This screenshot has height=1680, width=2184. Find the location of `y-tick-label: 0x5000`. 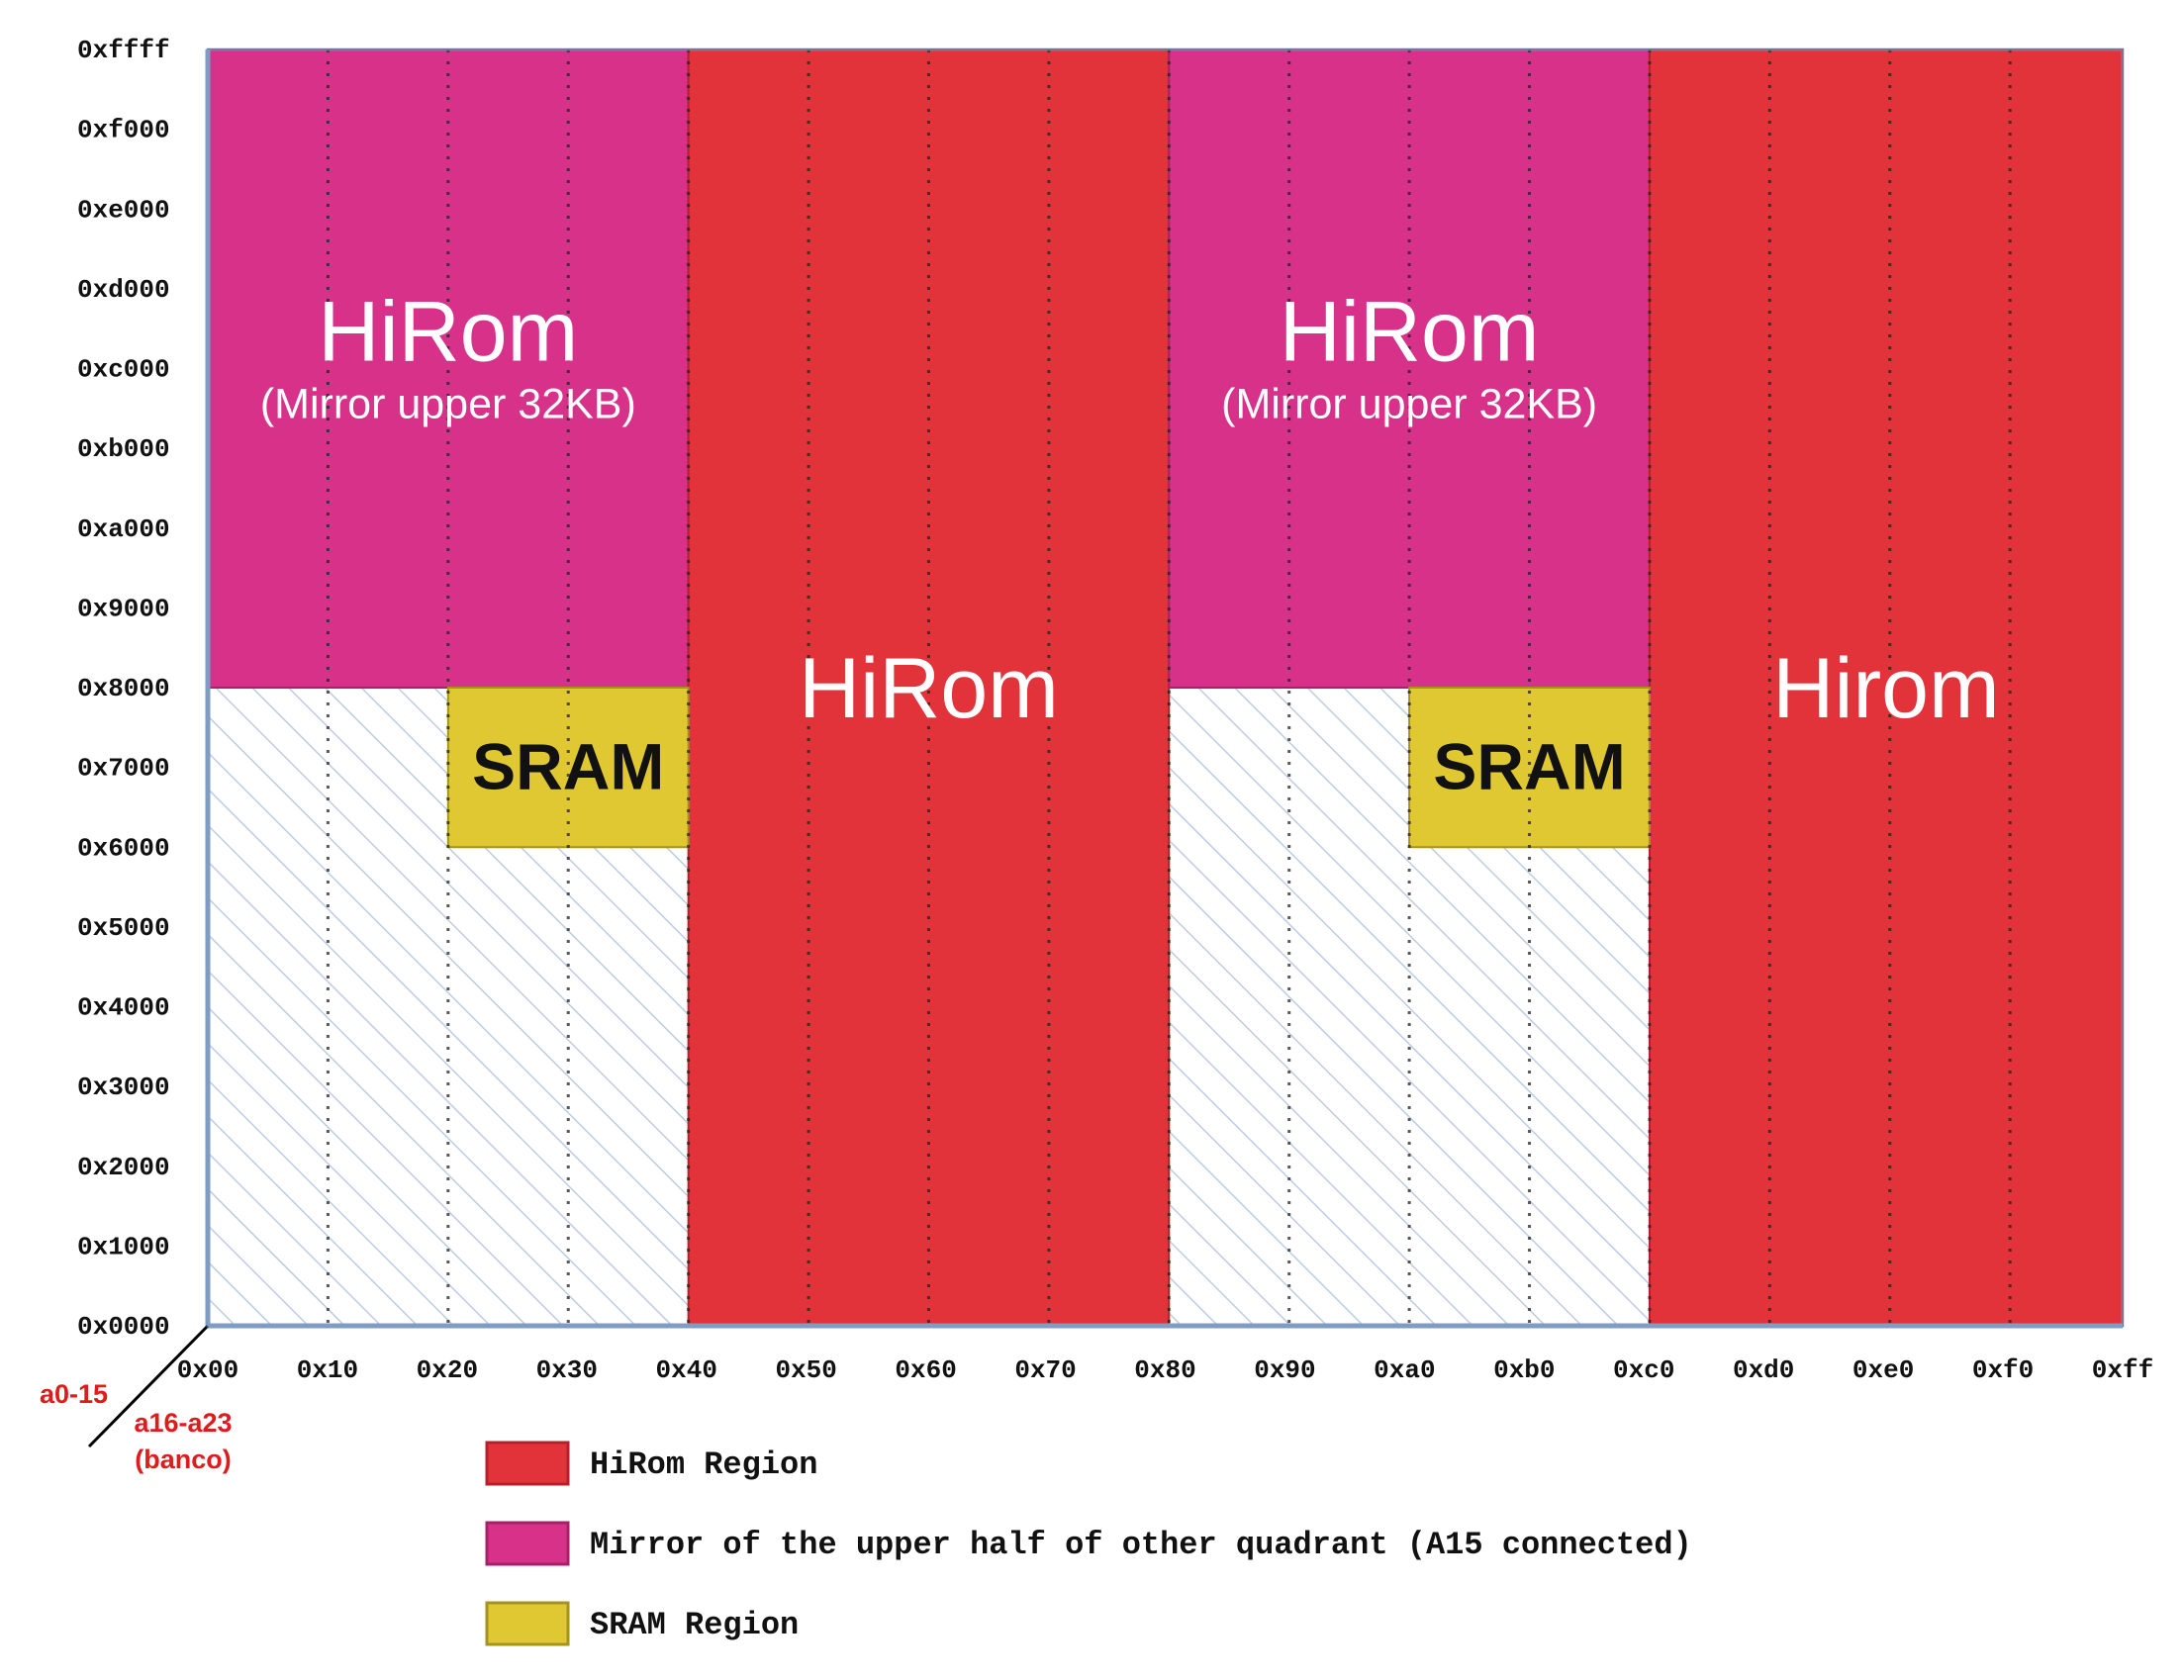

y-tick-label: 0x5000 is located at coordinates (123, 928).